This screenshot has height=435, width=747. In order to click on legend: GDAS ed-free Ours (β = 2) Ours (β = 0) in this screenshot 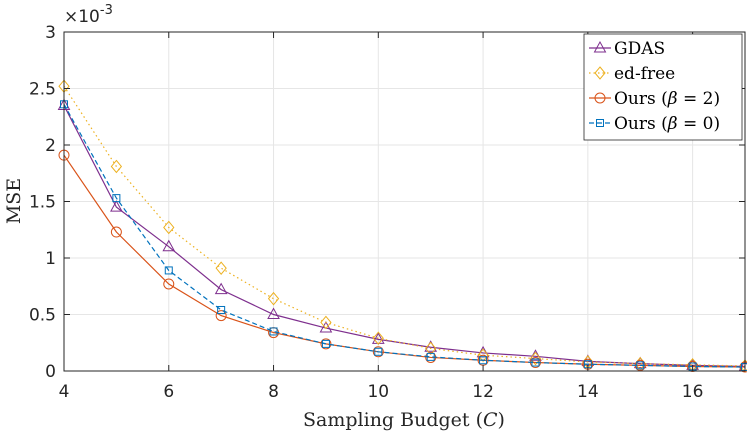, I will do `click(663, 87)`.